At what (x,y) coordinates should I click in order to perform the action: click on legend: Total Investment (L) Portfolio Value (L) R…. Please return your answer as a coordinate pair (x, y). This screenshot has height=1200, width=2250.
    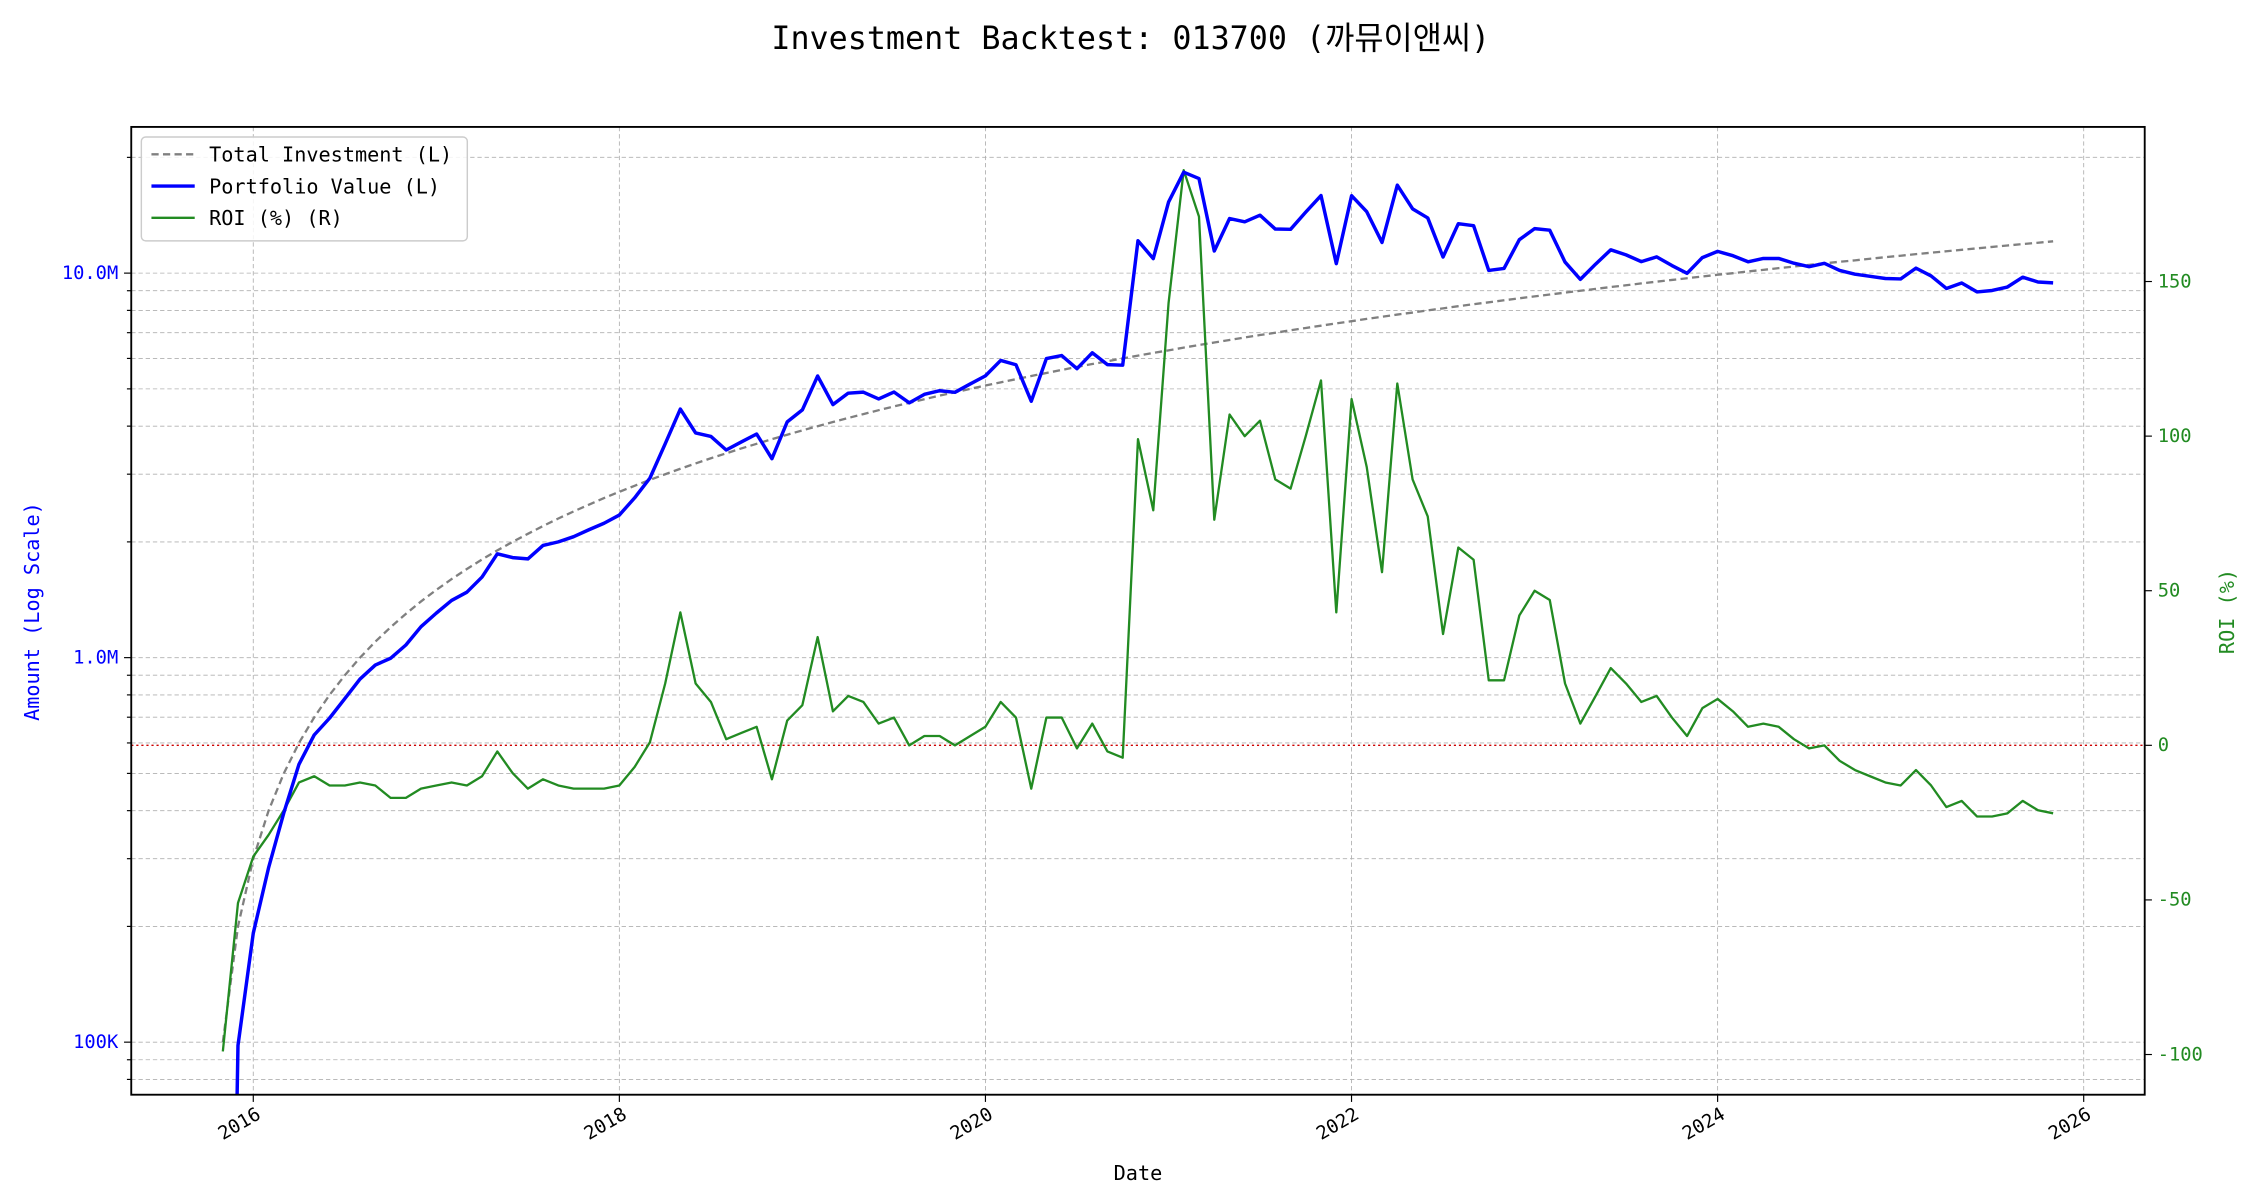
    Looking at the image, I should click on (304, 189).